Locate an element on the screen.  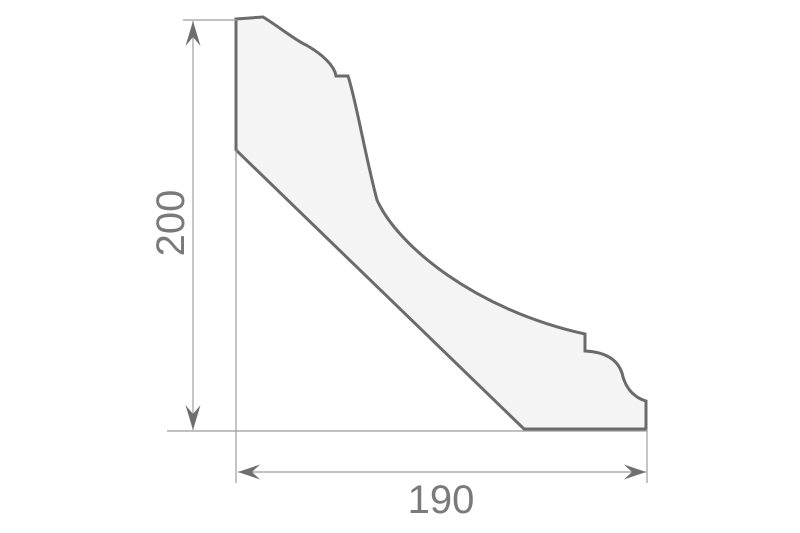
arrow-left-icon is located at coordinates (249, 472).